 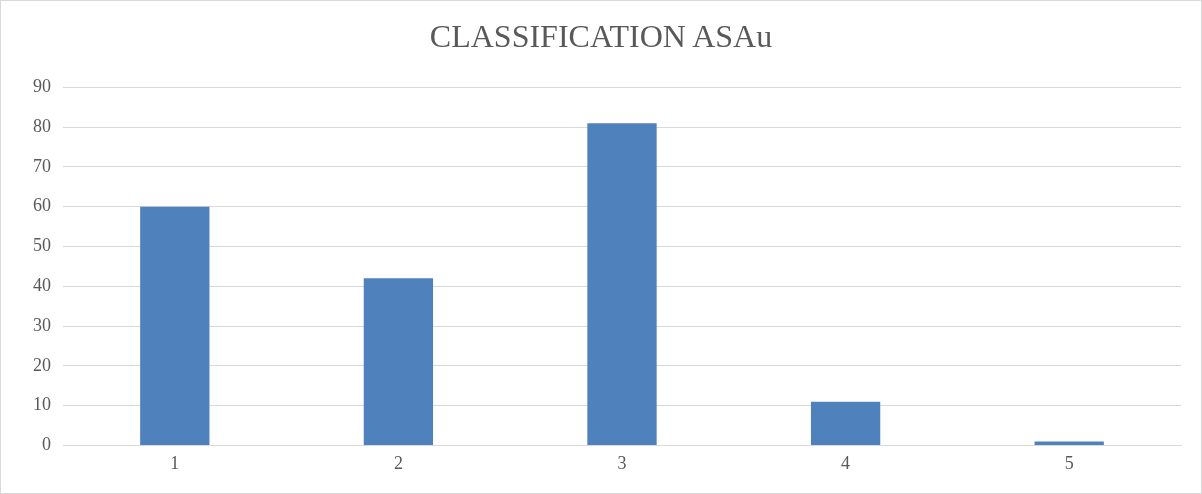 I want to click on y-tick-label: 50, so click(x=42, y=245).